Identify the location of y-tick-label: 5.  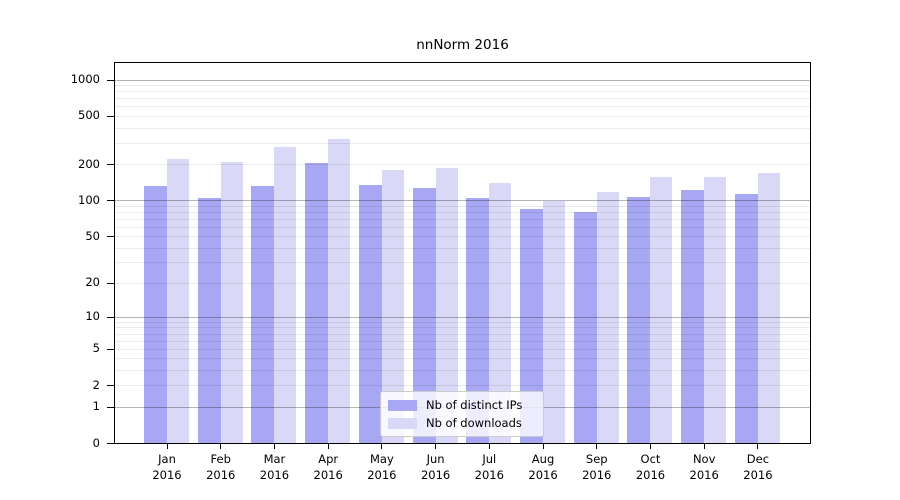
(96, 348).